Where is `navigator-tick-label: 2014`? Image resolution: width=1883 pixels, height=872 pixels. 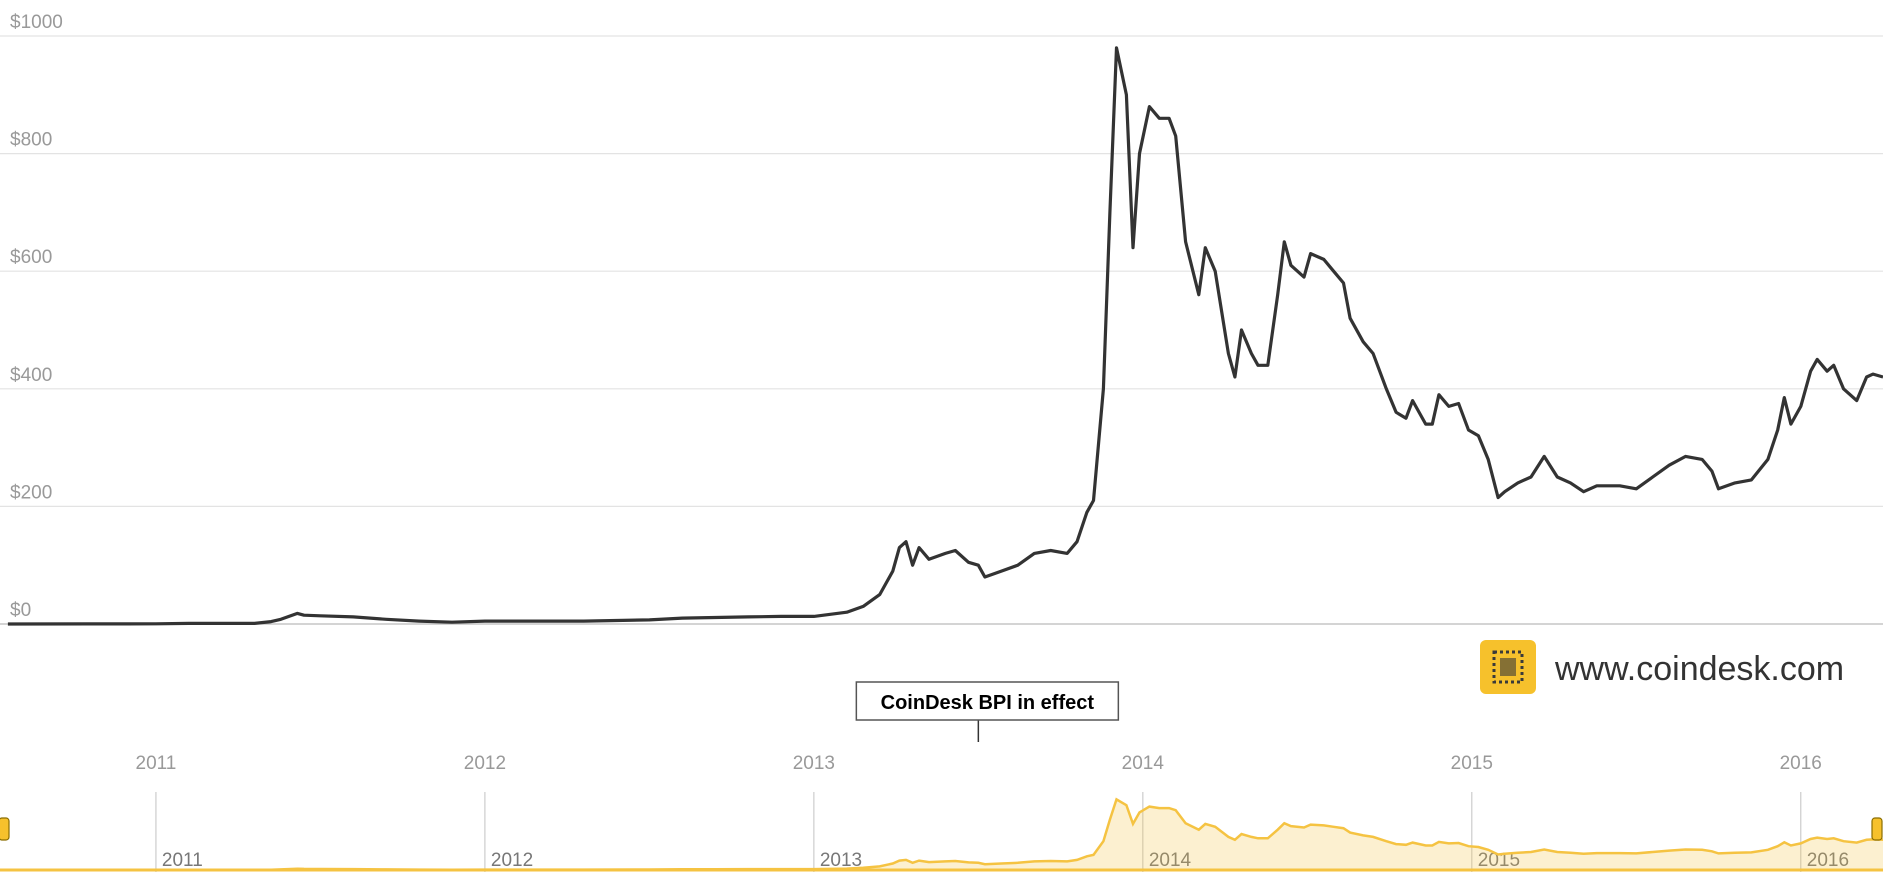 navigator-tick-label: 2014 is located at coordinates (1170, 860).